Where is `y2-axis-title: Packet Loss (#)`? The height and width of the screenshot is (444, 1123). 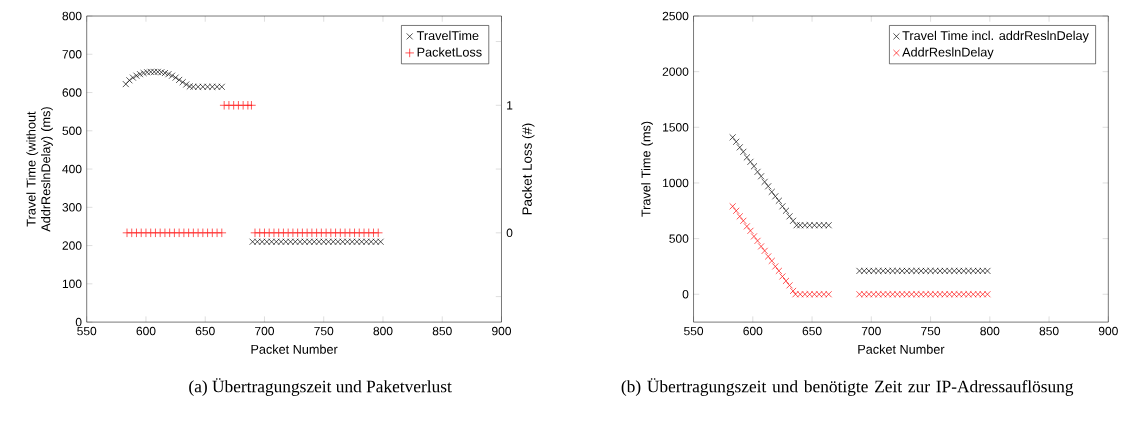 y2-axis-title: Packet Loss (#) is located at coordinates (528, 169).